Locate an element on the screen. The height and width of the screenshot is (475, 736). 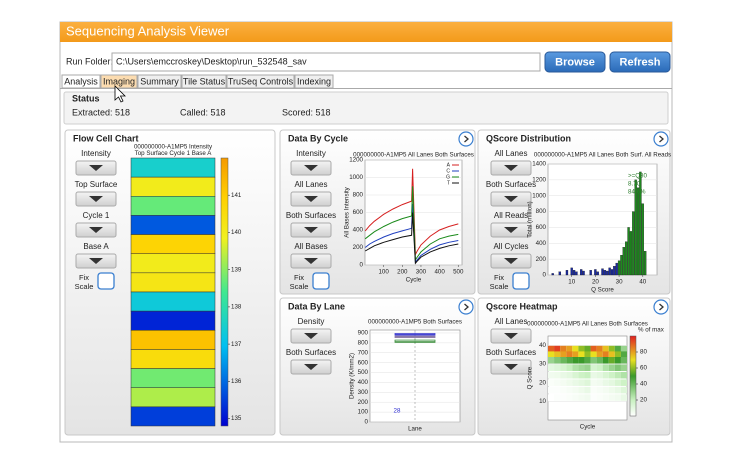
expand-arrow is located at coordinates (466, 307).